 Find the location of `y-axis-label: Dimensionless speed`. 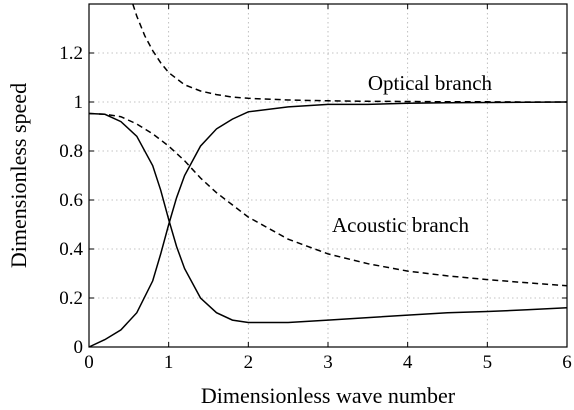

y-axis-label: Dimensionless speed is located at coordinates (18, 175).